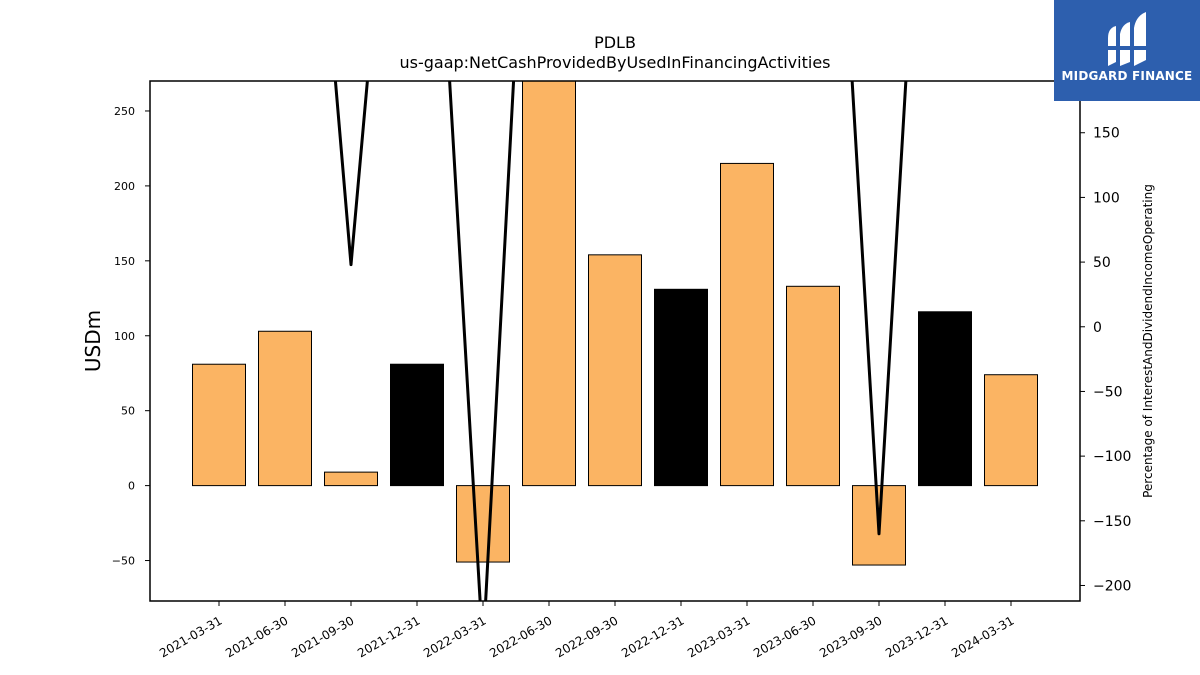 Image resolution: width=1200 pixels, height=675 pixels. I want to click on x-tick-label: 2023-06-30, so click(784, 636).